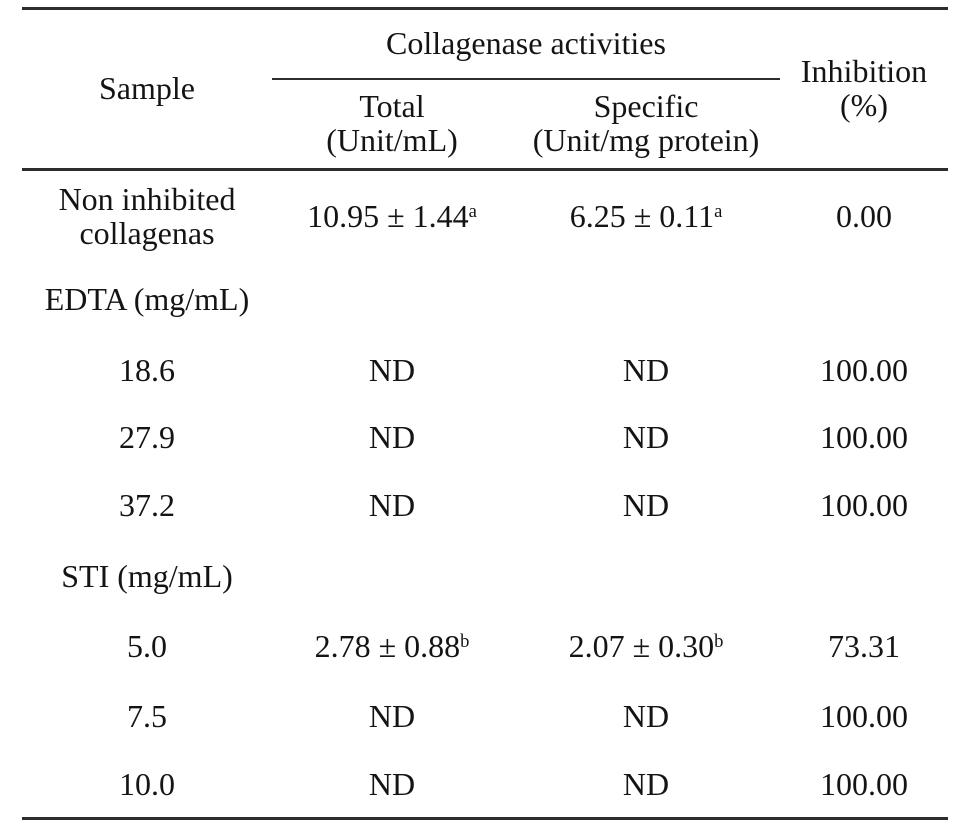  I want to click on cell-specific: 6.25 ± 0.11a, so click(646, 215).